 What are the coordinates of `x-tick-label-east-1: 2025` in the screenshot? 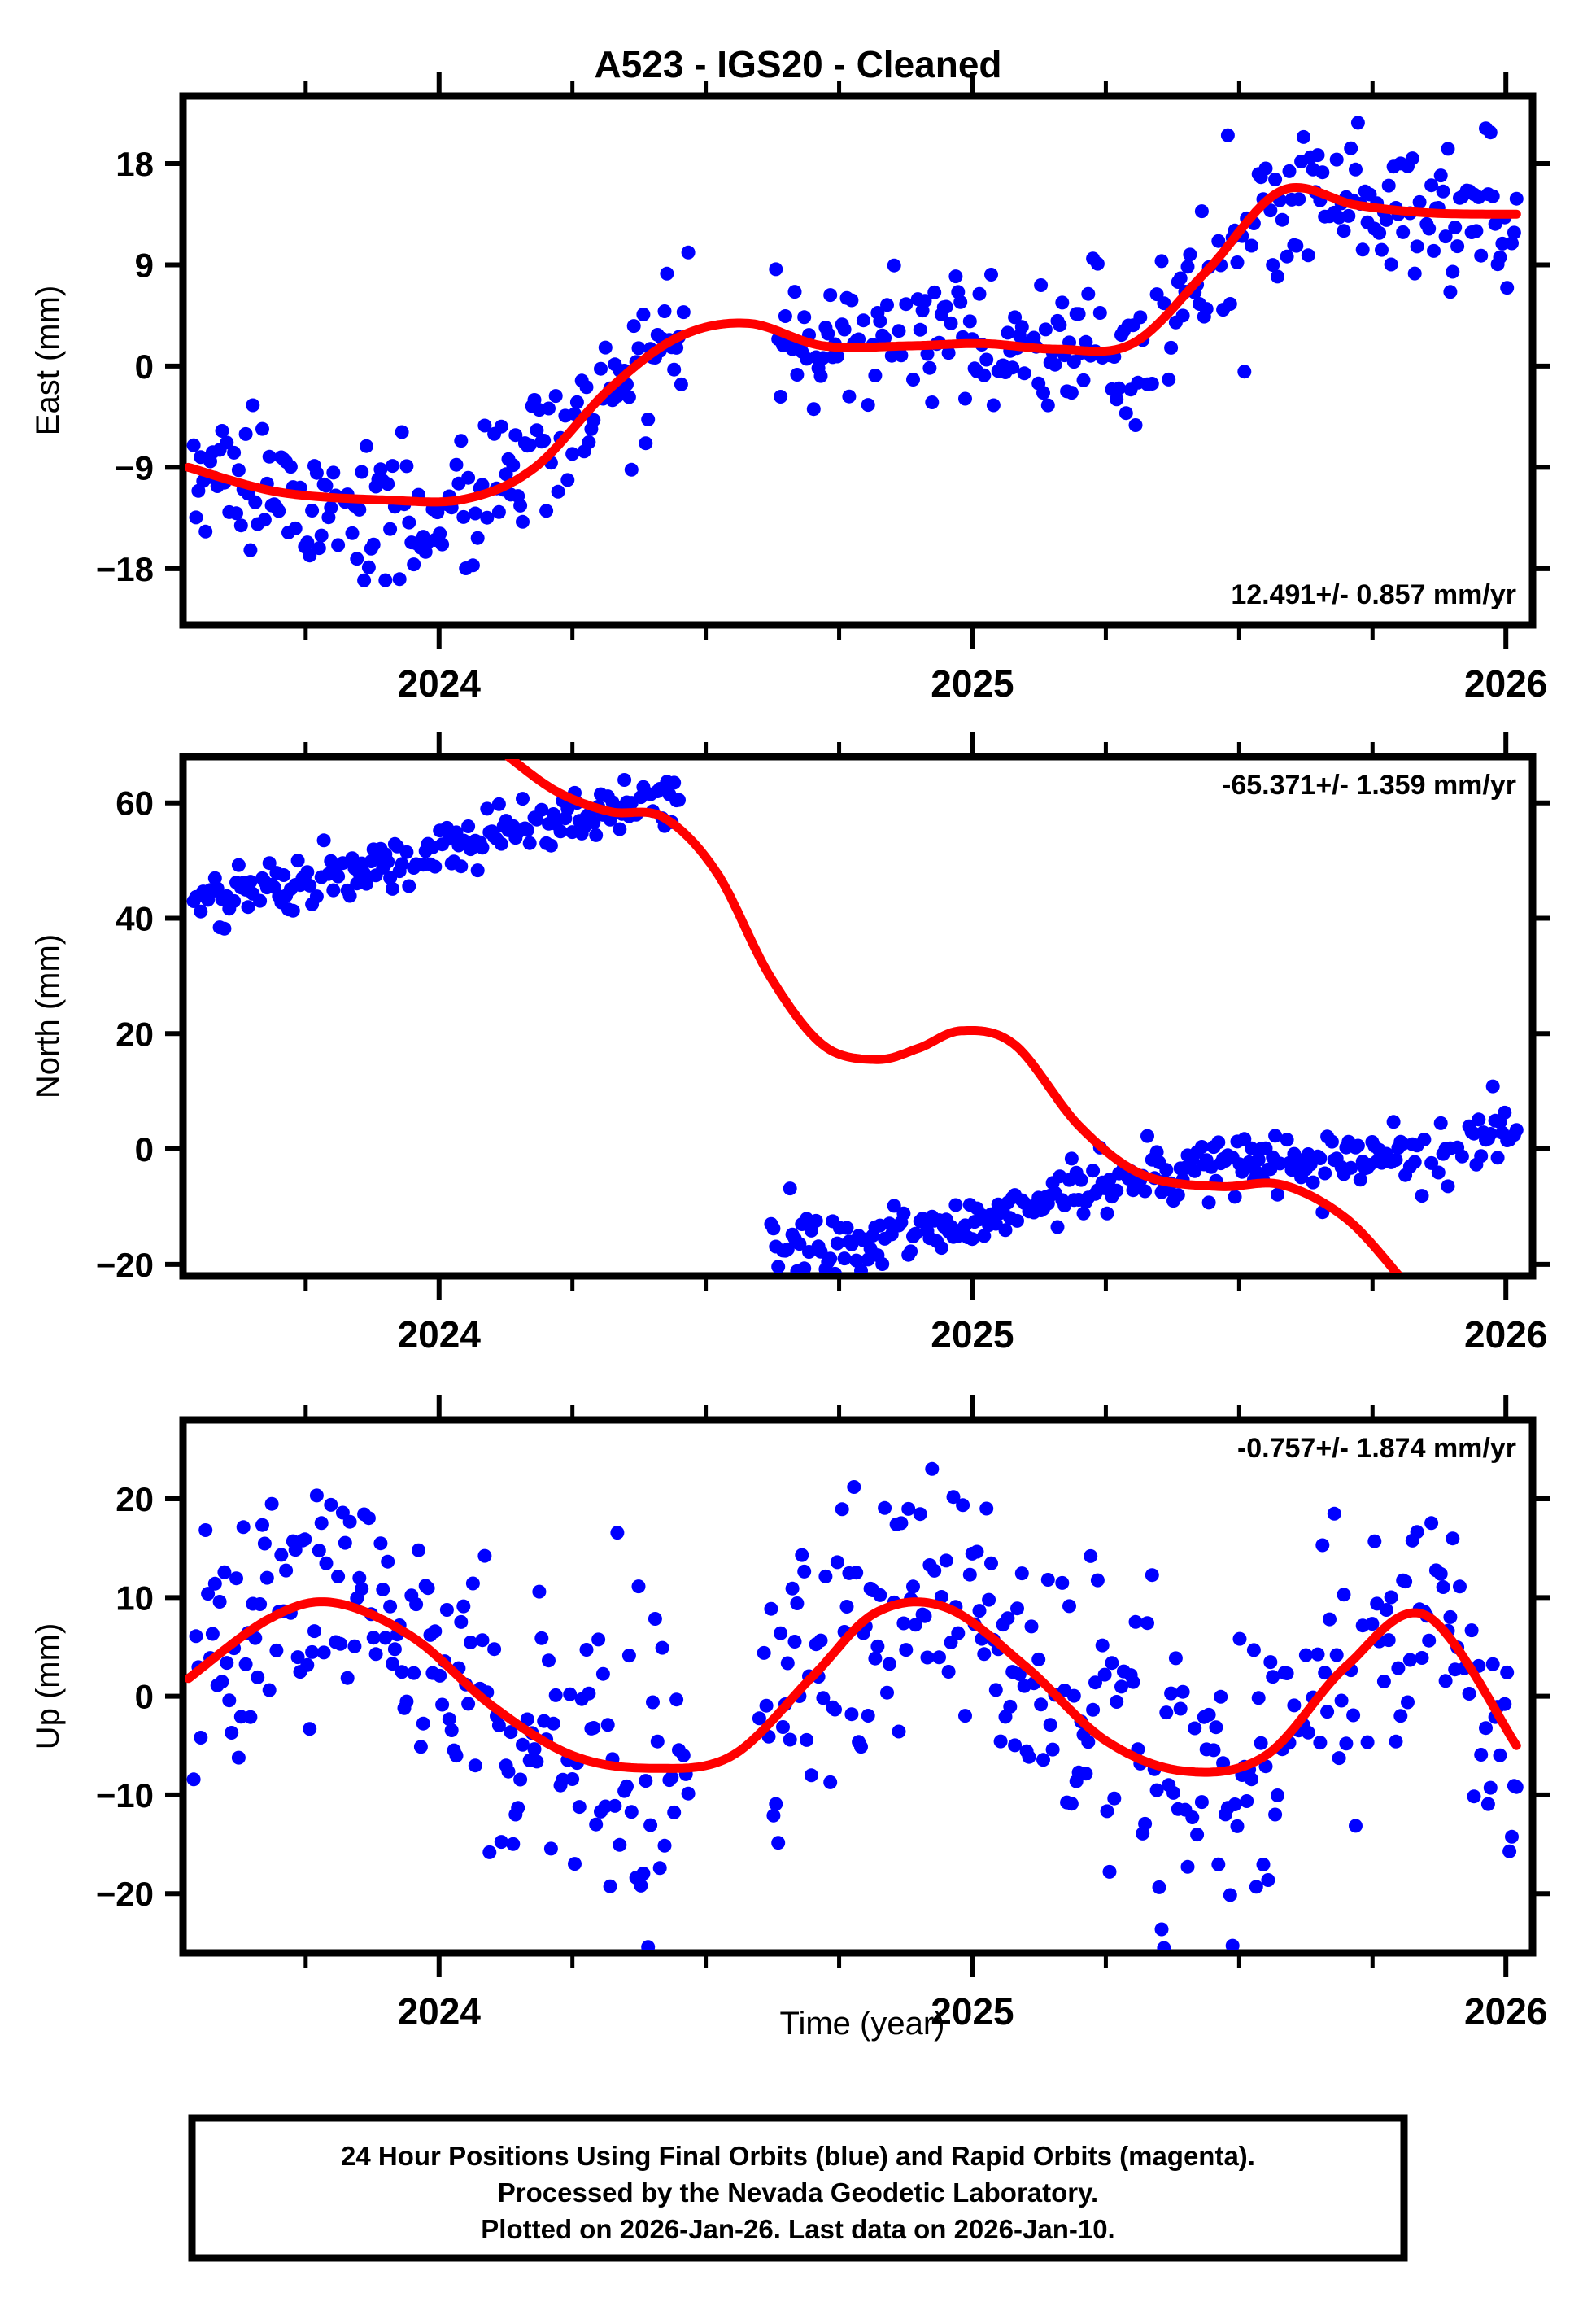 It's located at (972, 683).